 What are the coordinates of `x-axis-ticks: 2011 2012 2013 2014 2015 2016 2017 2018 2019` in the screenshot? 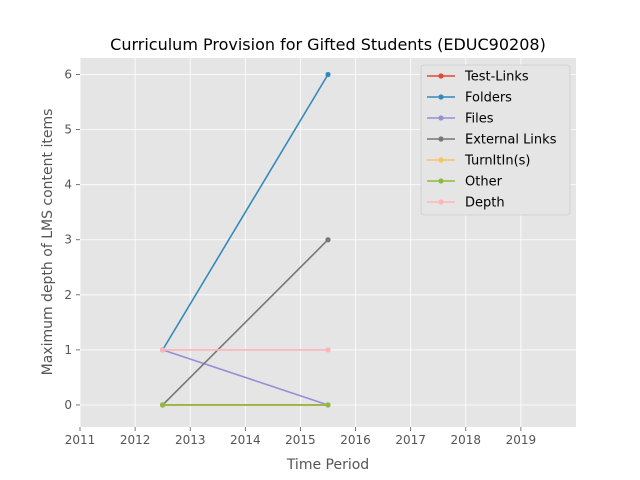 It's located at (300, 437).